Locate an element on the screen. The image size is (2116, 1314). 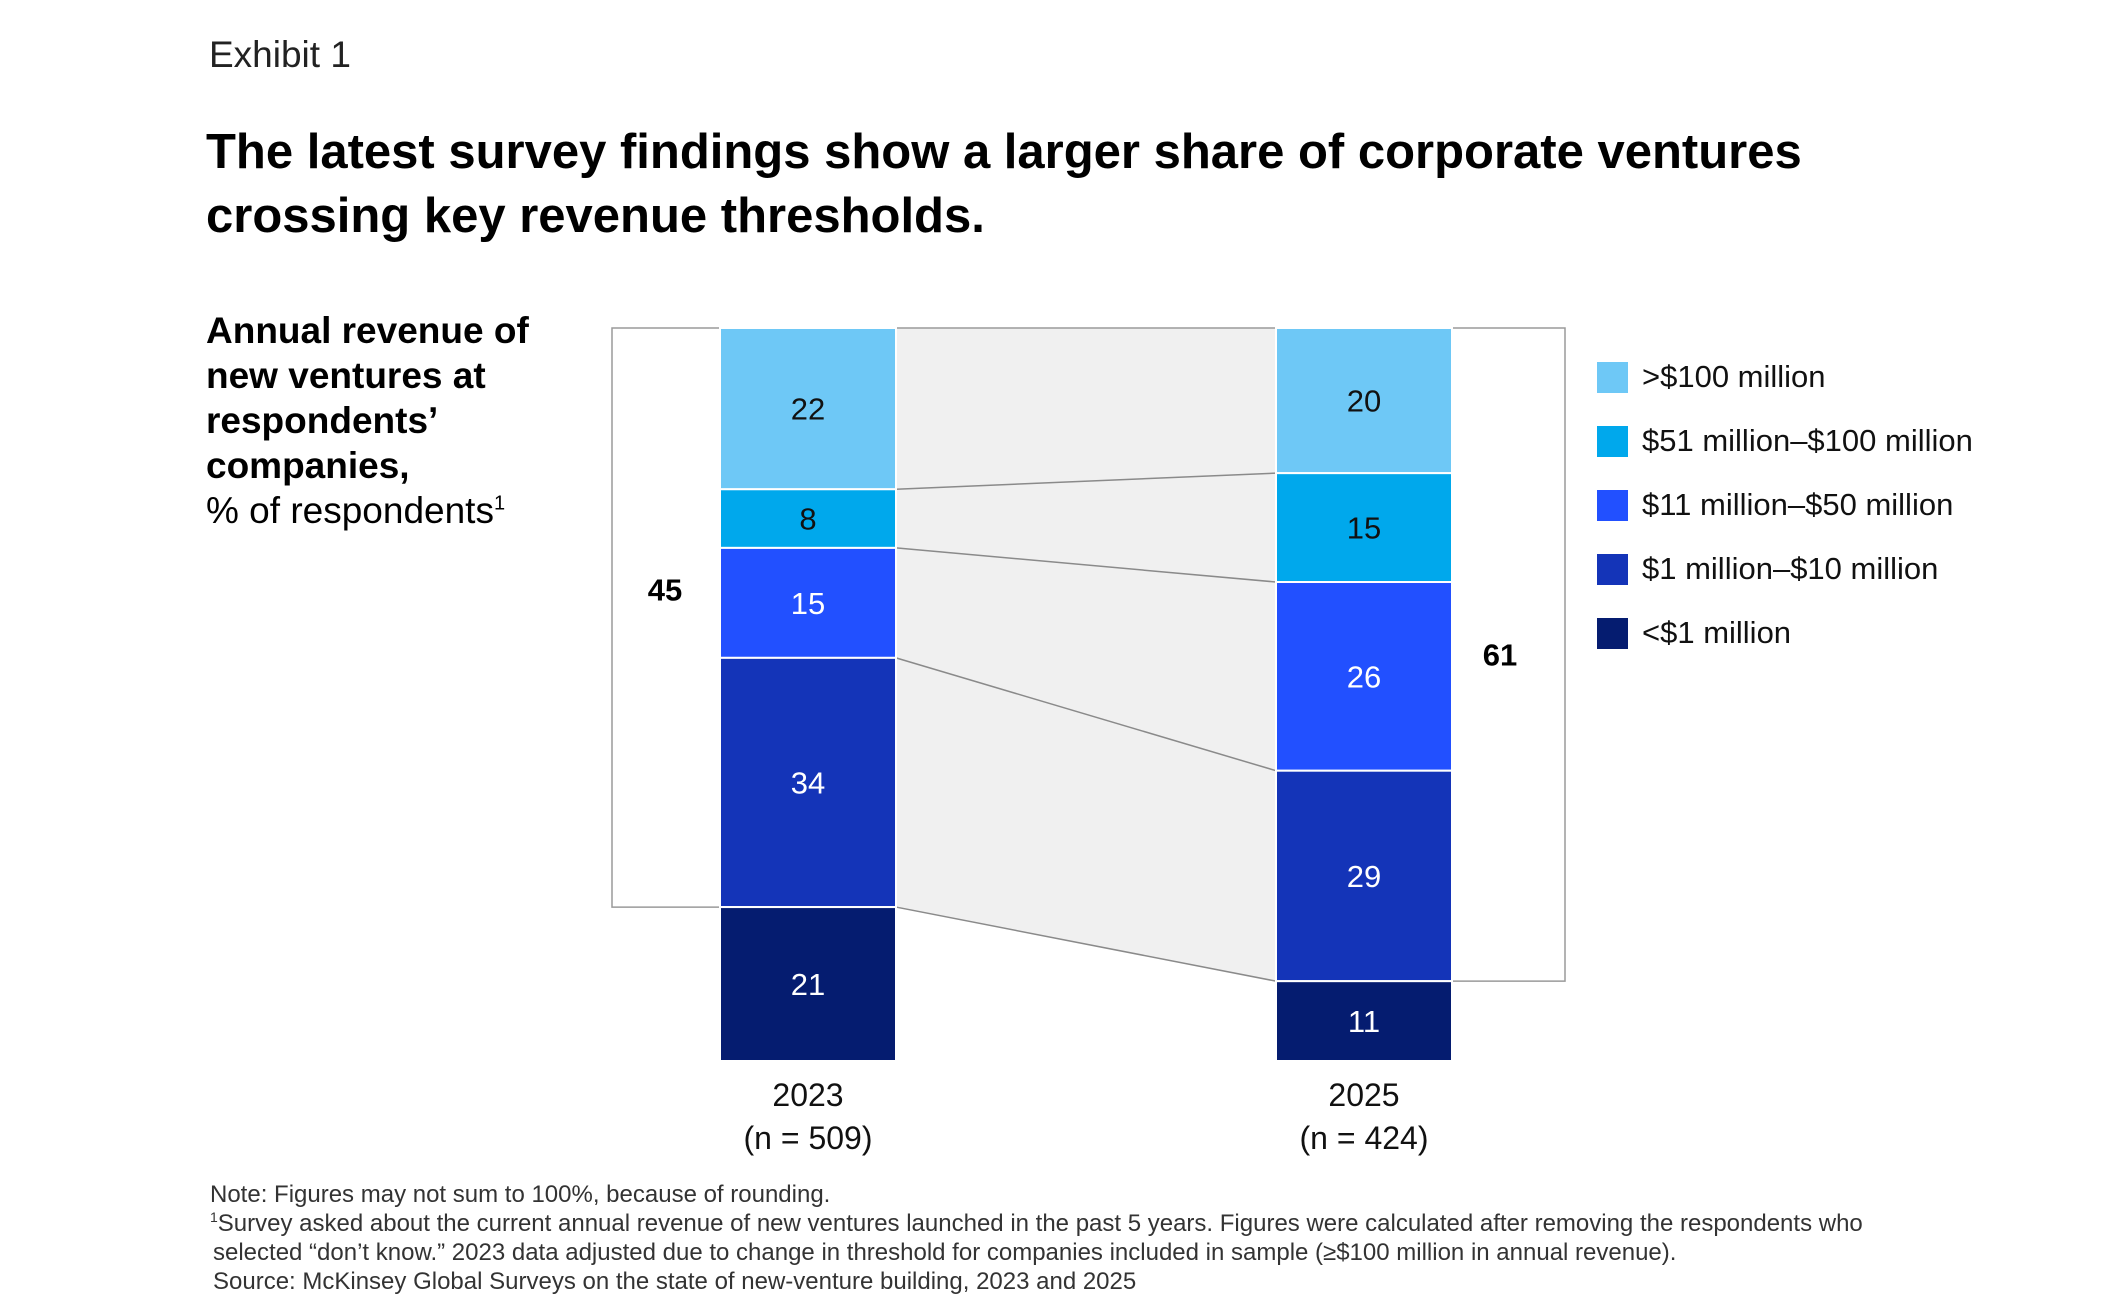
legend-label: <$1 million is located at coordinates (1717, 632).